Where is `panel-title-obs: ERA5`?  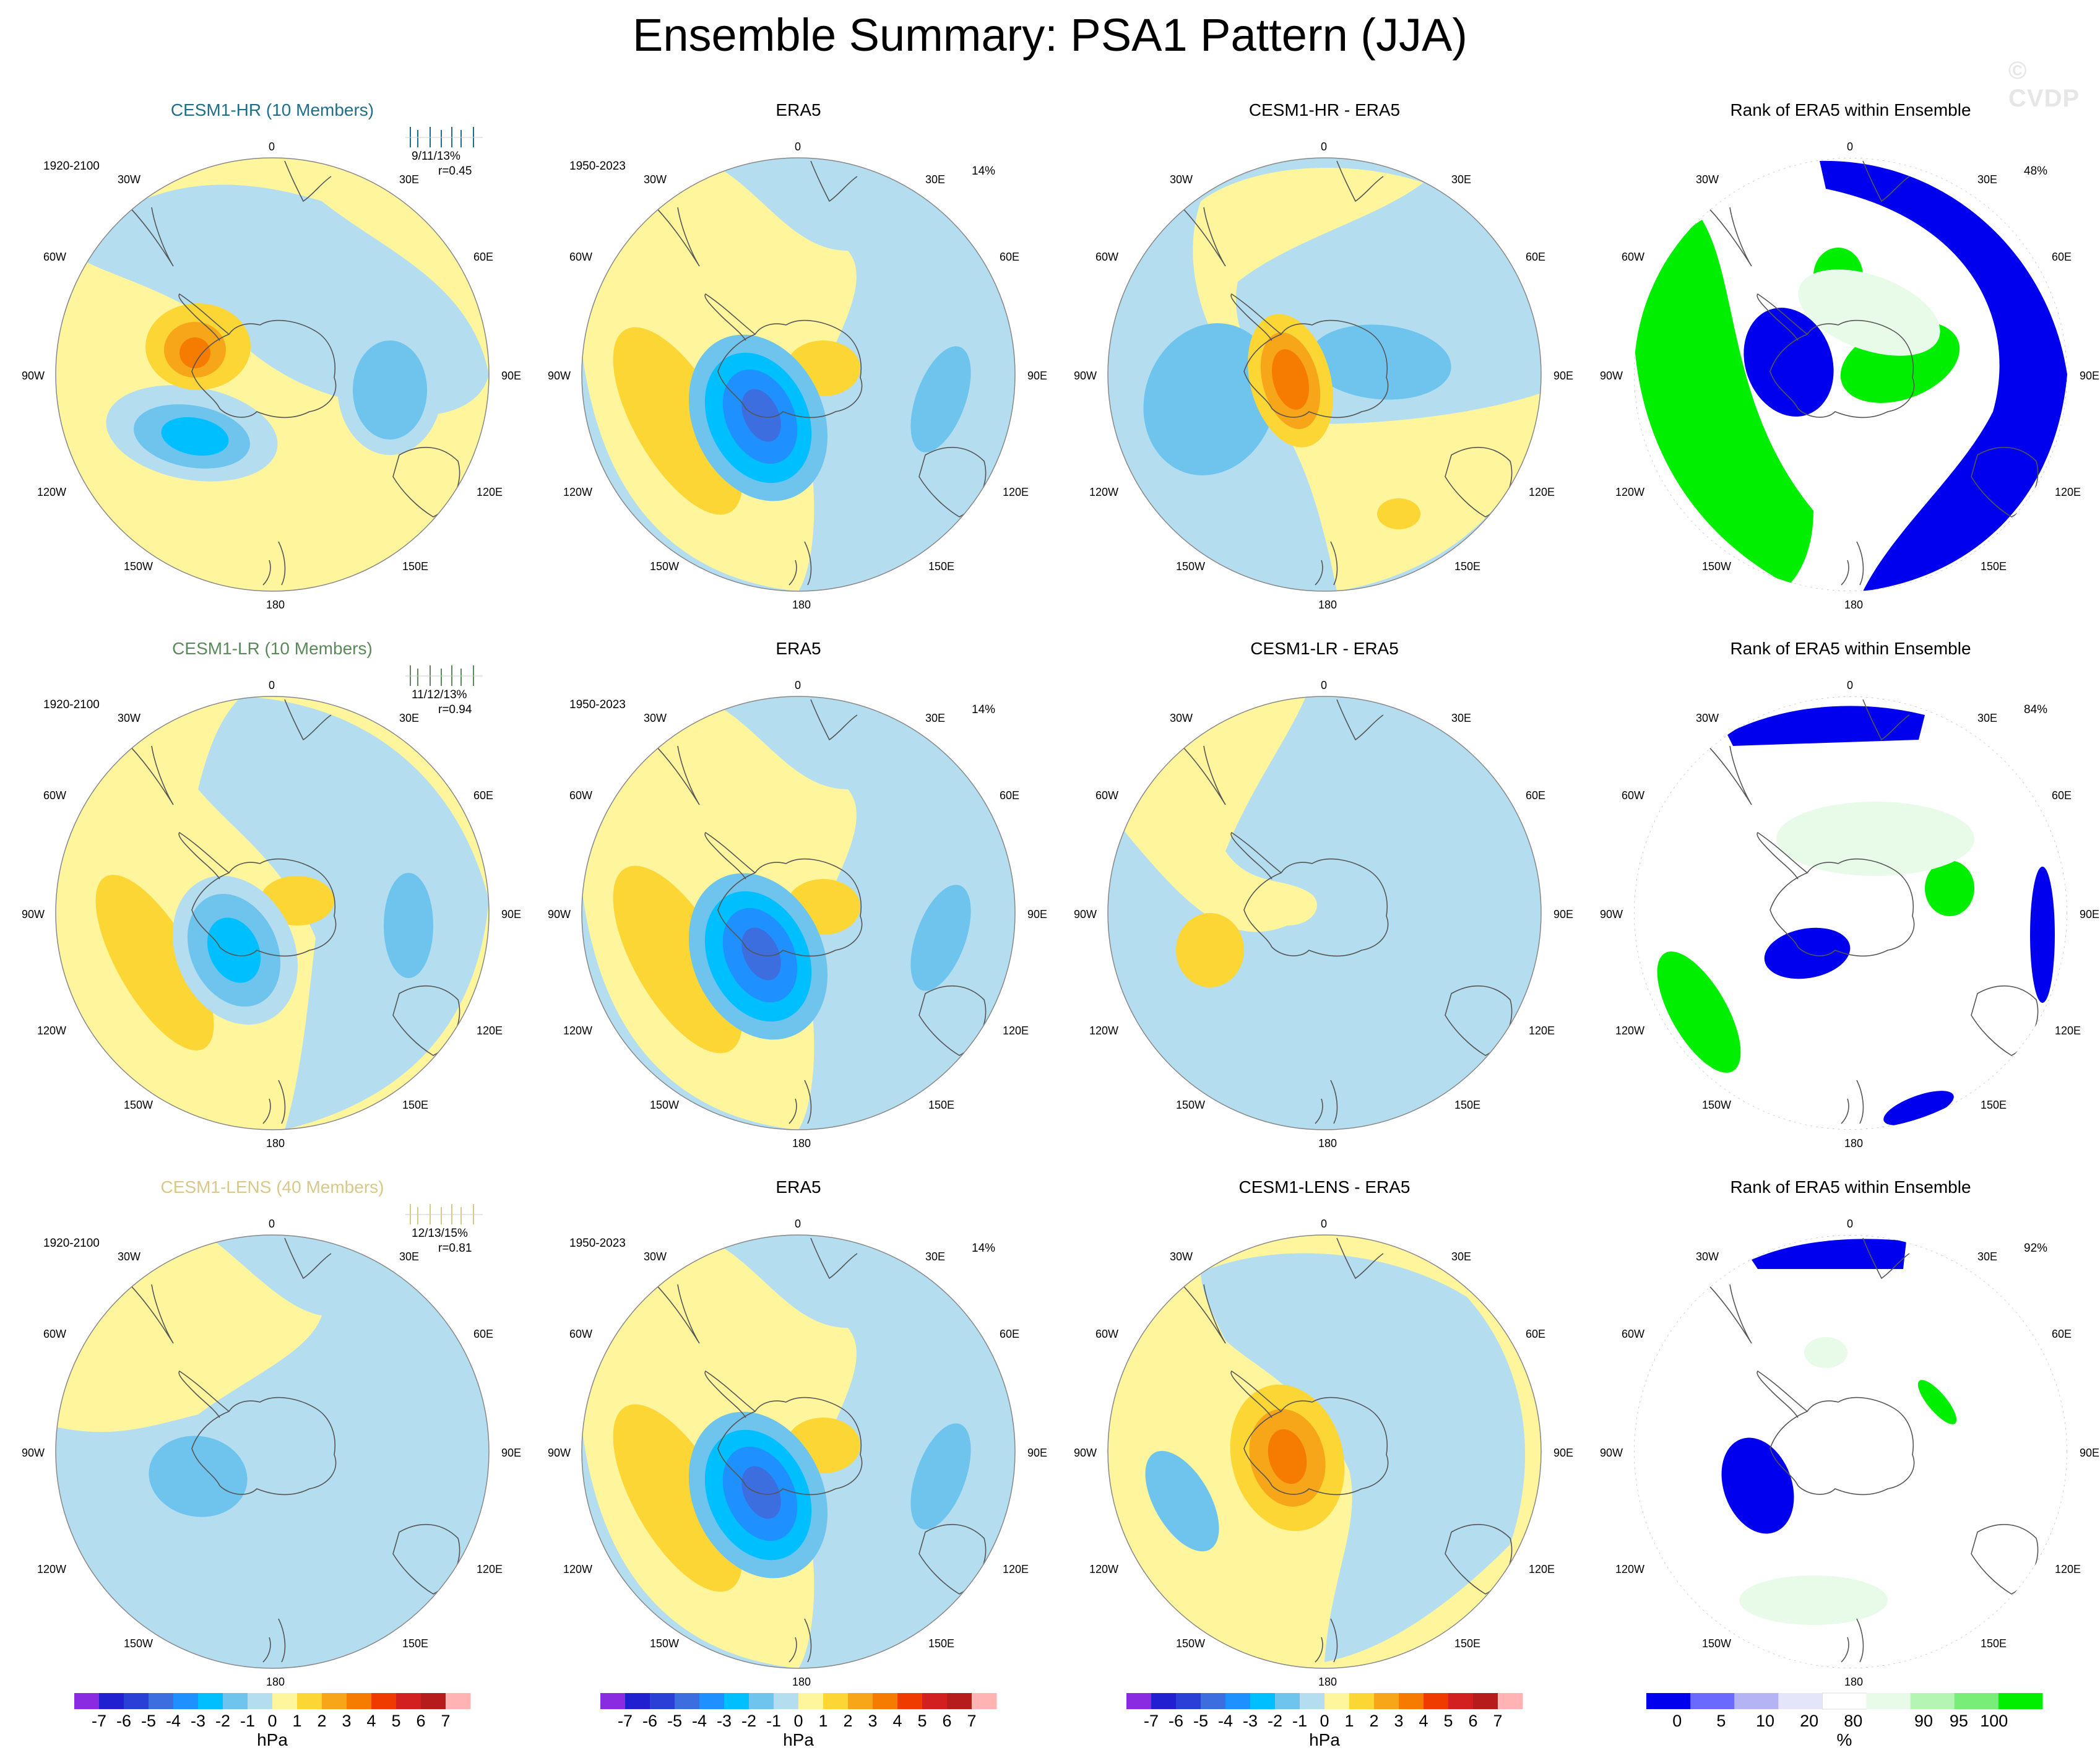
panel-title-obs: ERA5 is located at coordinates (798, 109).